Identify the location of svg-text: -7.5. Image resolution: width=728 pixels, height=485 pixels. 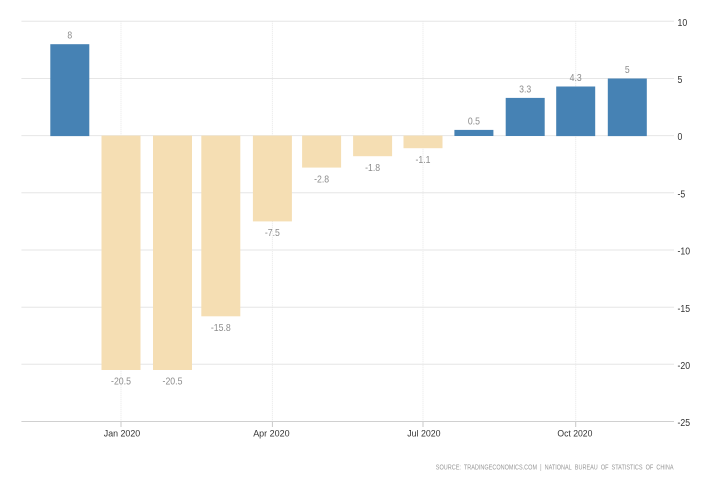
(272, 233).